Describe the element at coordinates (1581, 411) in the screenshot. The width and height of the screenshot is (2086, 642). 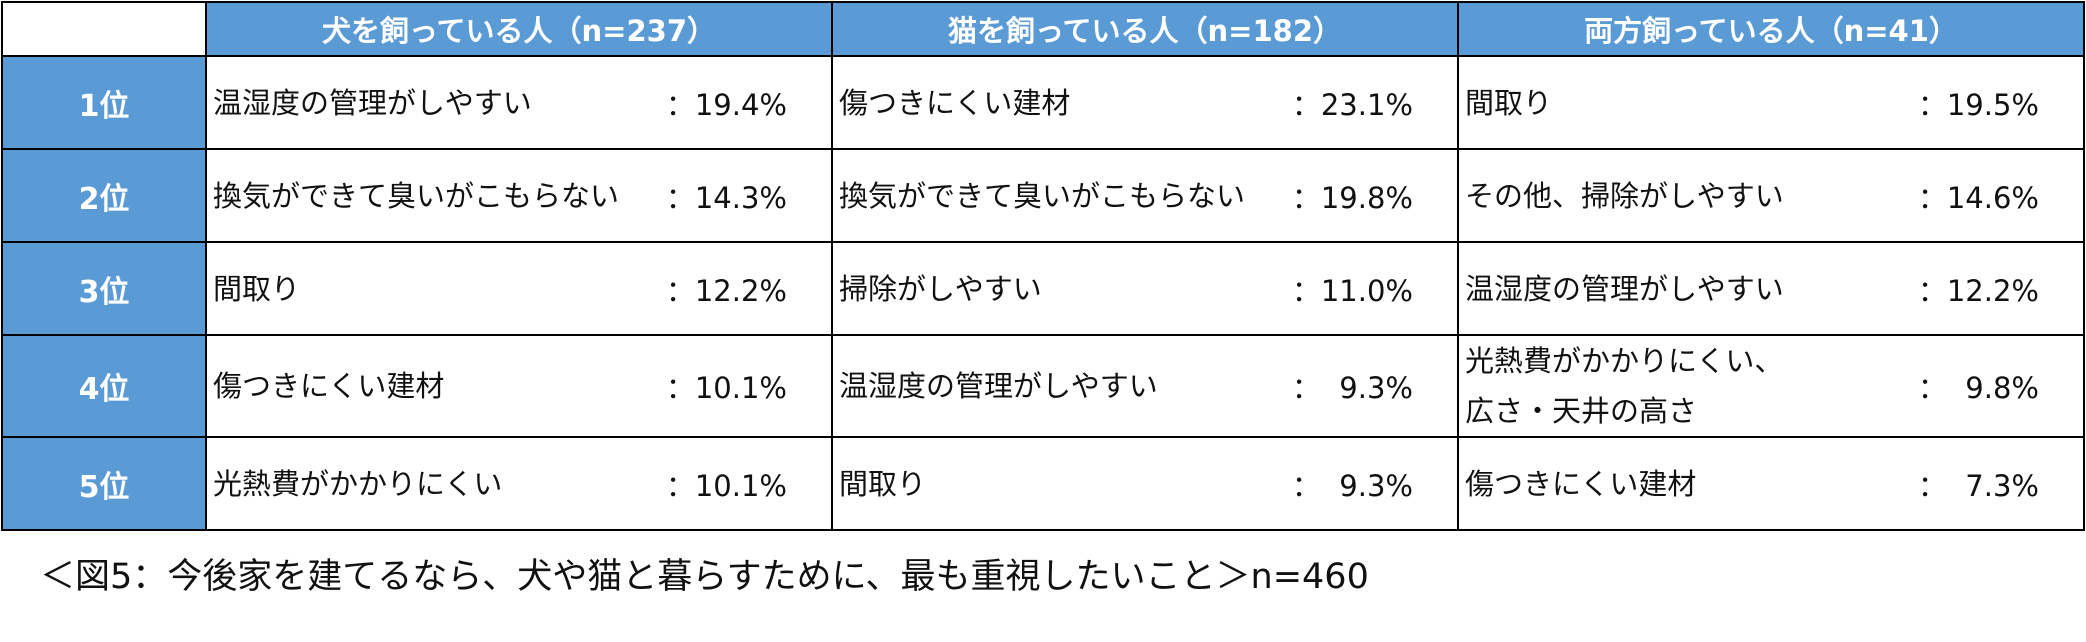
I see `item-label-line: 広さ・天井の高さ` at that location.